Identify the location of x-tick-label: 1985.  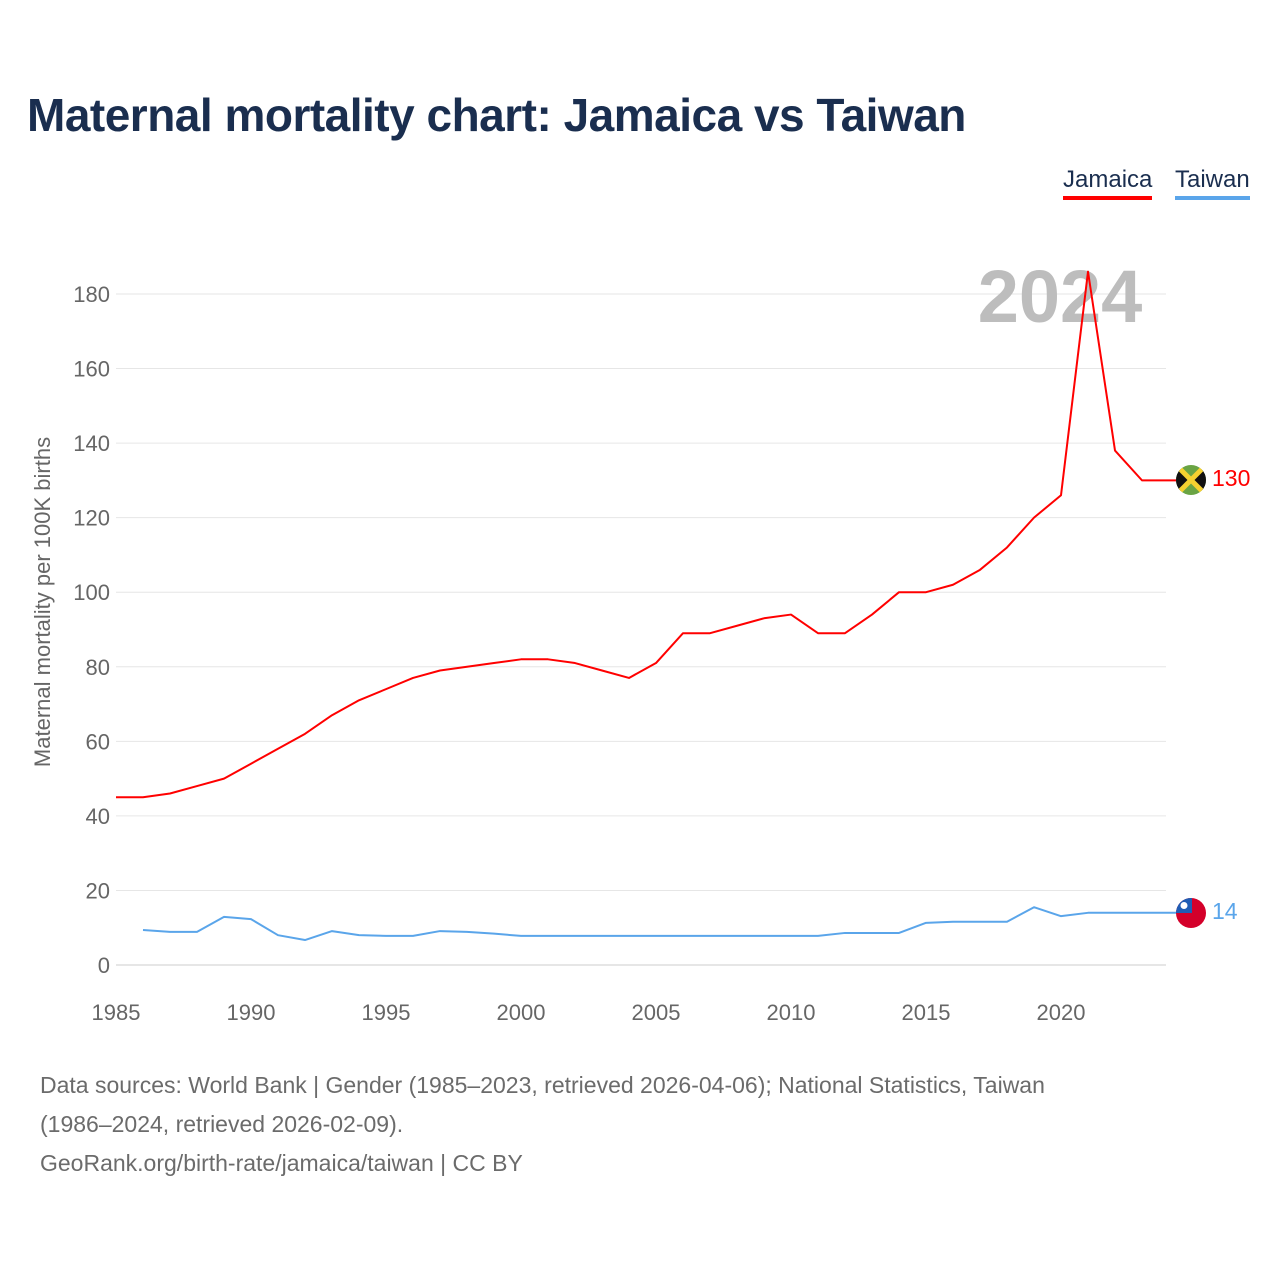
(116, 1012).